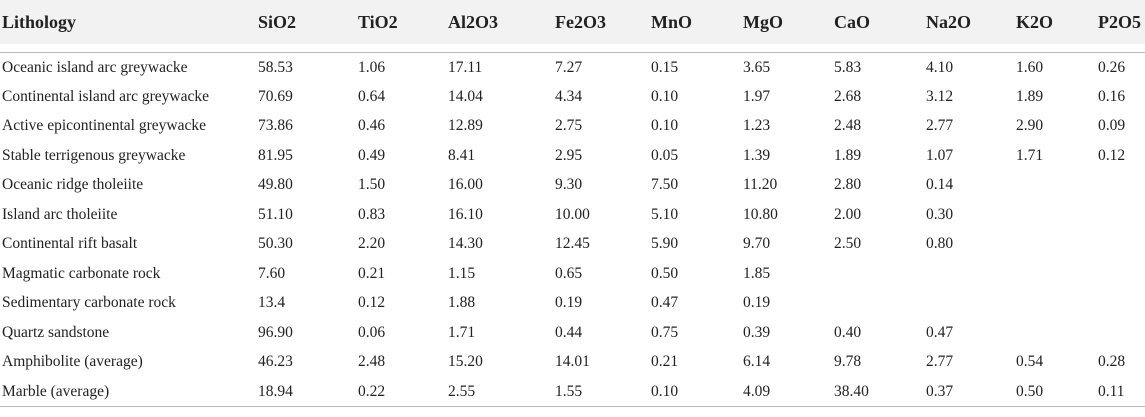  I want to click on cell-tio2: 2.20, so click(372, 244).